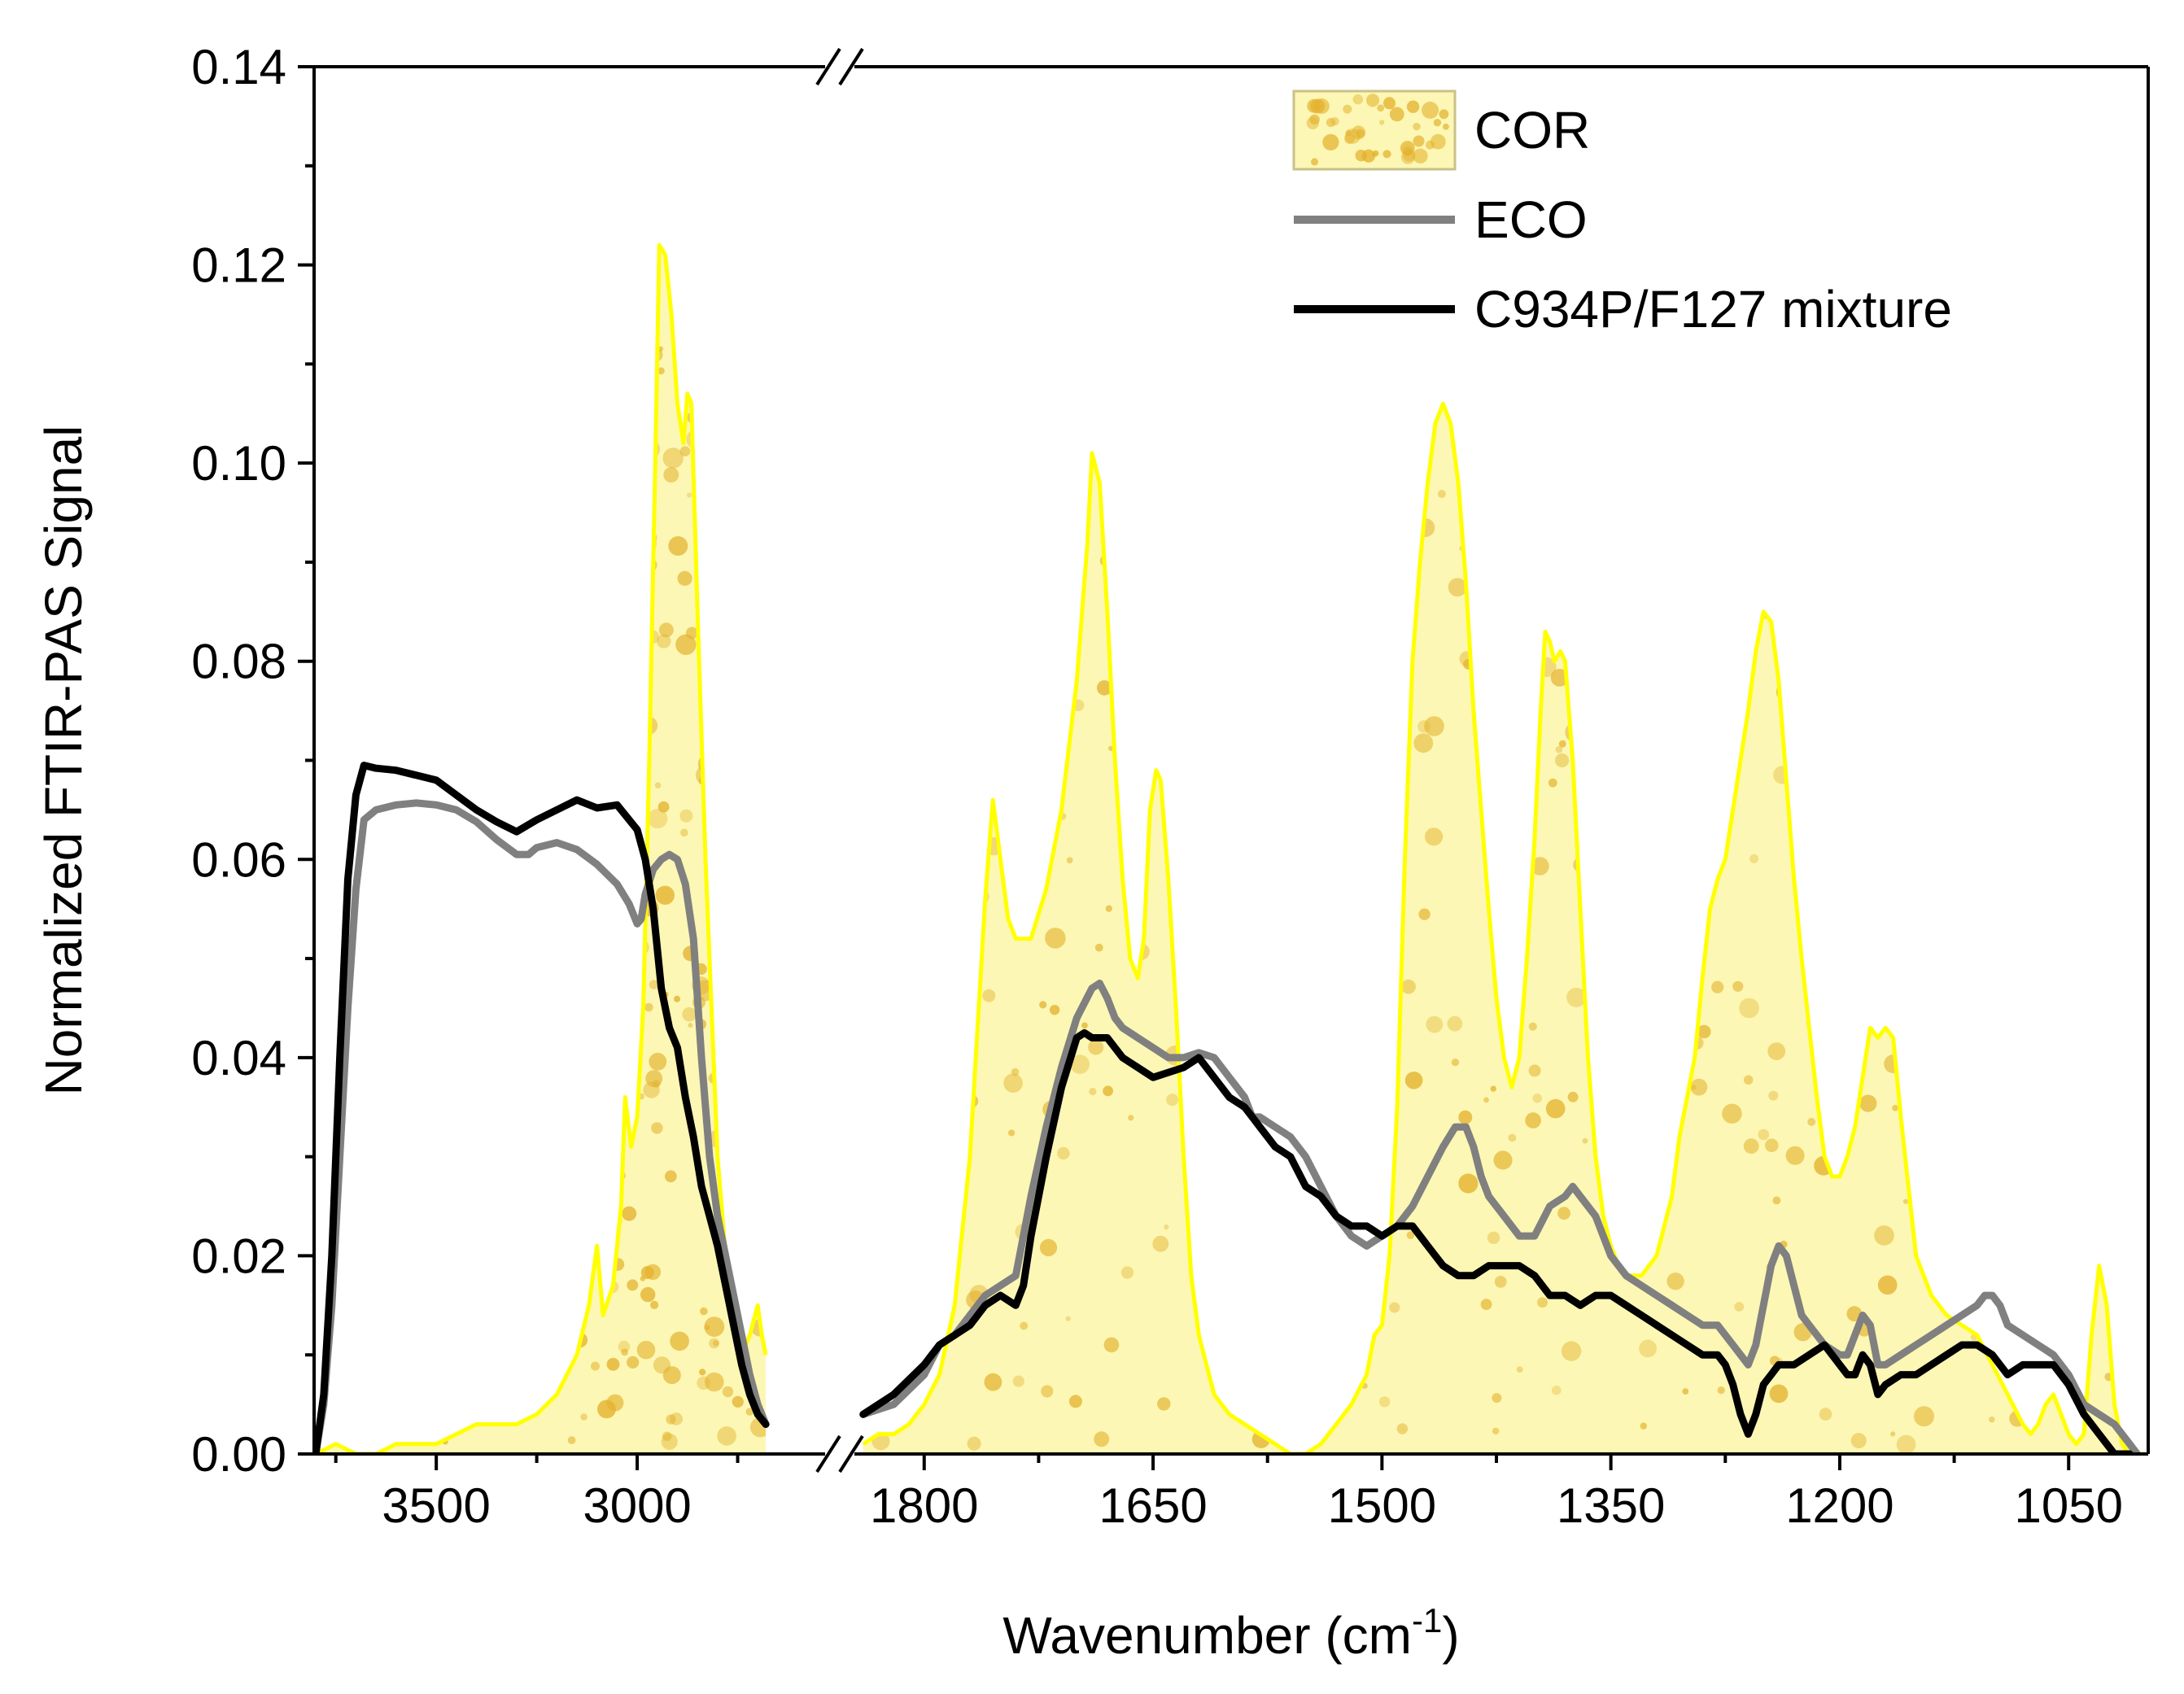 The width and height of the screenshot is (2184, 1694). I want to click on axis-break-mark, so click(828, 1454).